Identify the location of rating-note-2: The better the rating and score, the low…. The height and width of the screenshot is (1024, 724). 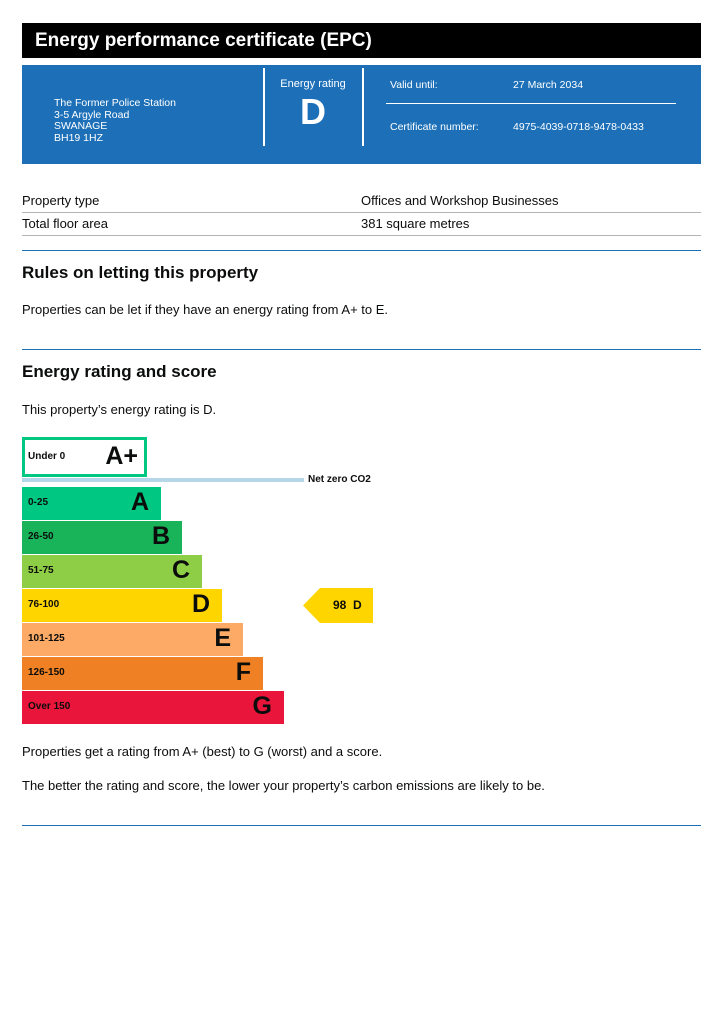
(283, 785).